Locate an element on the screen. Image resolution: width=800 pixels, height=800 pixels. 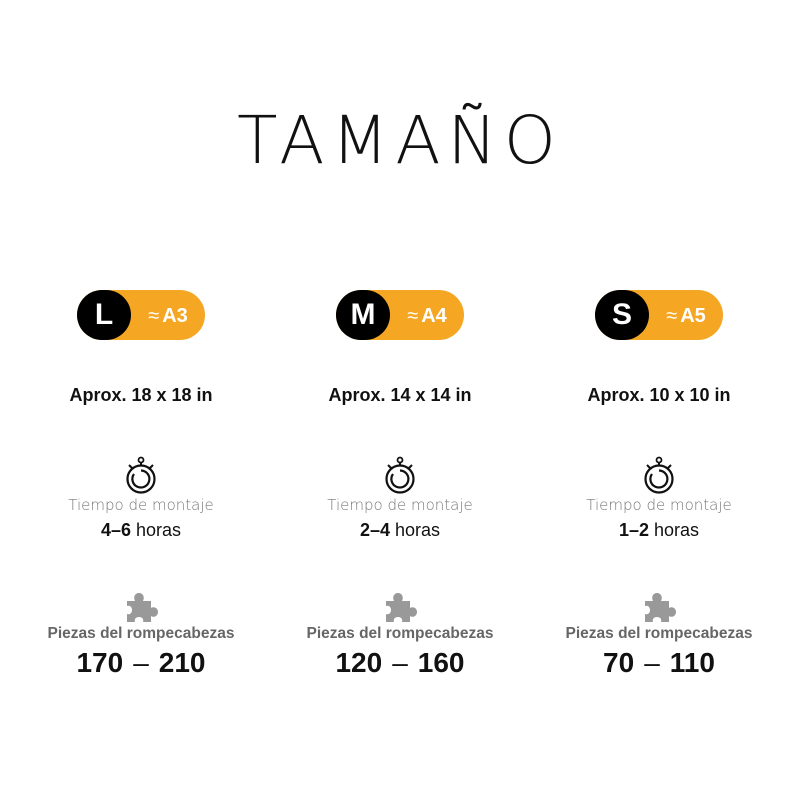
dimensions: Aprox. 10 x 10 in is located at coordinates (659, 395).